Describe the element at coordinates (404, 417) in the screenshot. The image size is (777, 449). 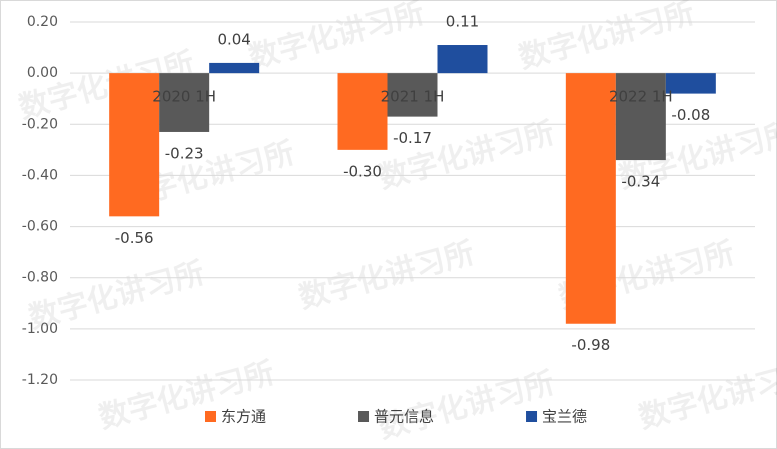
I see `legend-label: 普元信息` at that location.